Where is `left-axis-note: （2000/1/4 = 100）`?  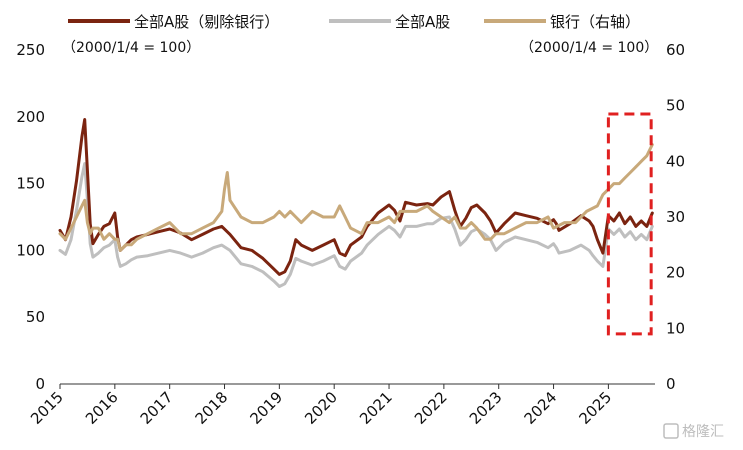
left-axis-note: （2000/1/4 = 100） is located at coordinates (131, 48).